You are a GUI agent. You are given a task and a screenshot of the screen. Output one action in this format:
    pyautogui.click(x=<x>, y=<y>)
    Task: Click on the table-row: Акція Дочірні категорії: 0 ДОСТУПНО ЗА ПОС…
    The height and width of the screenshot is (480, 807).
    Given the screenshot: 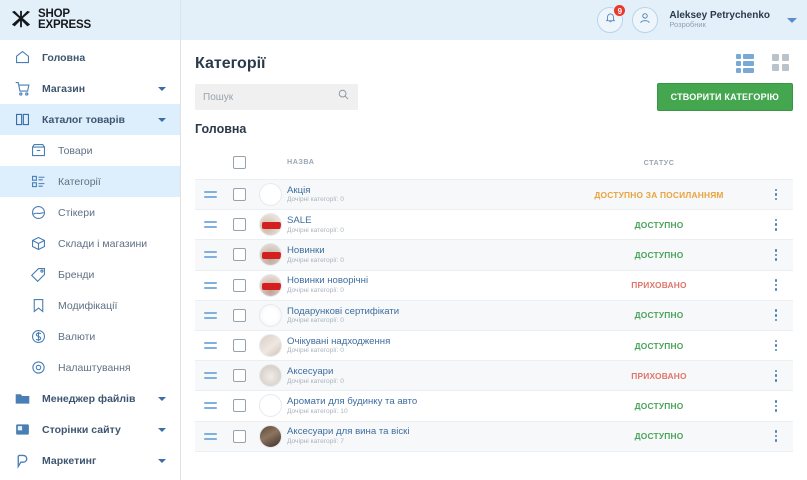 What is the action you would take?
    pyautogui.click(x=494, y=195)
    